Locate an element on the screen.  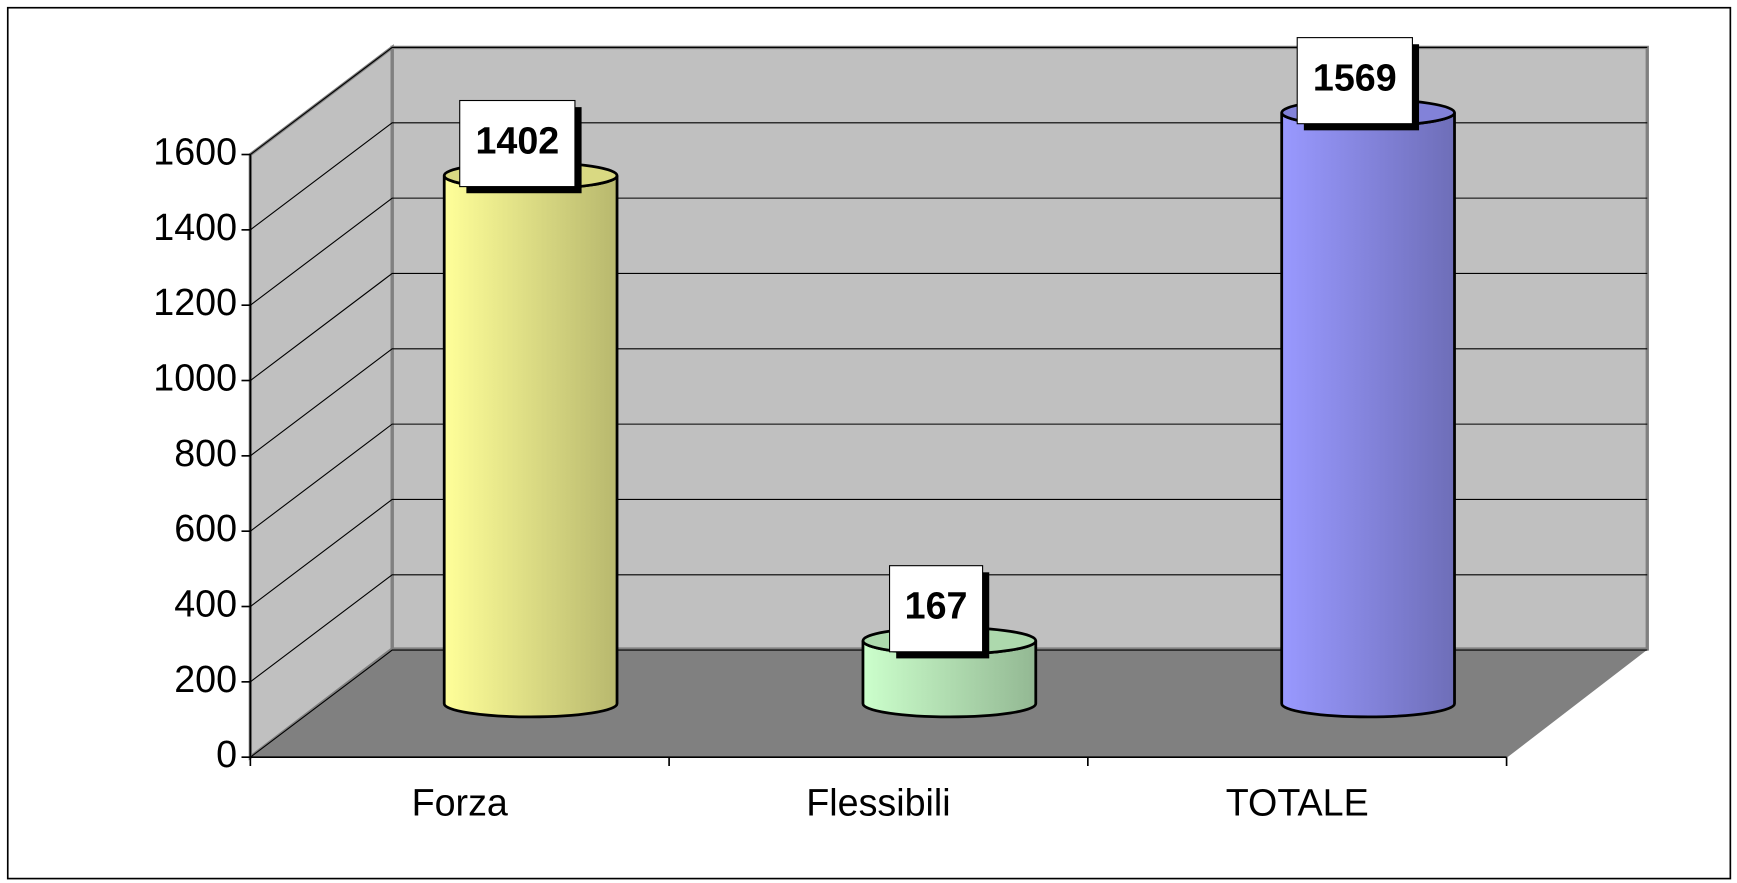
x-tick-label: TOTALE is located at coordinates (1297, 803).